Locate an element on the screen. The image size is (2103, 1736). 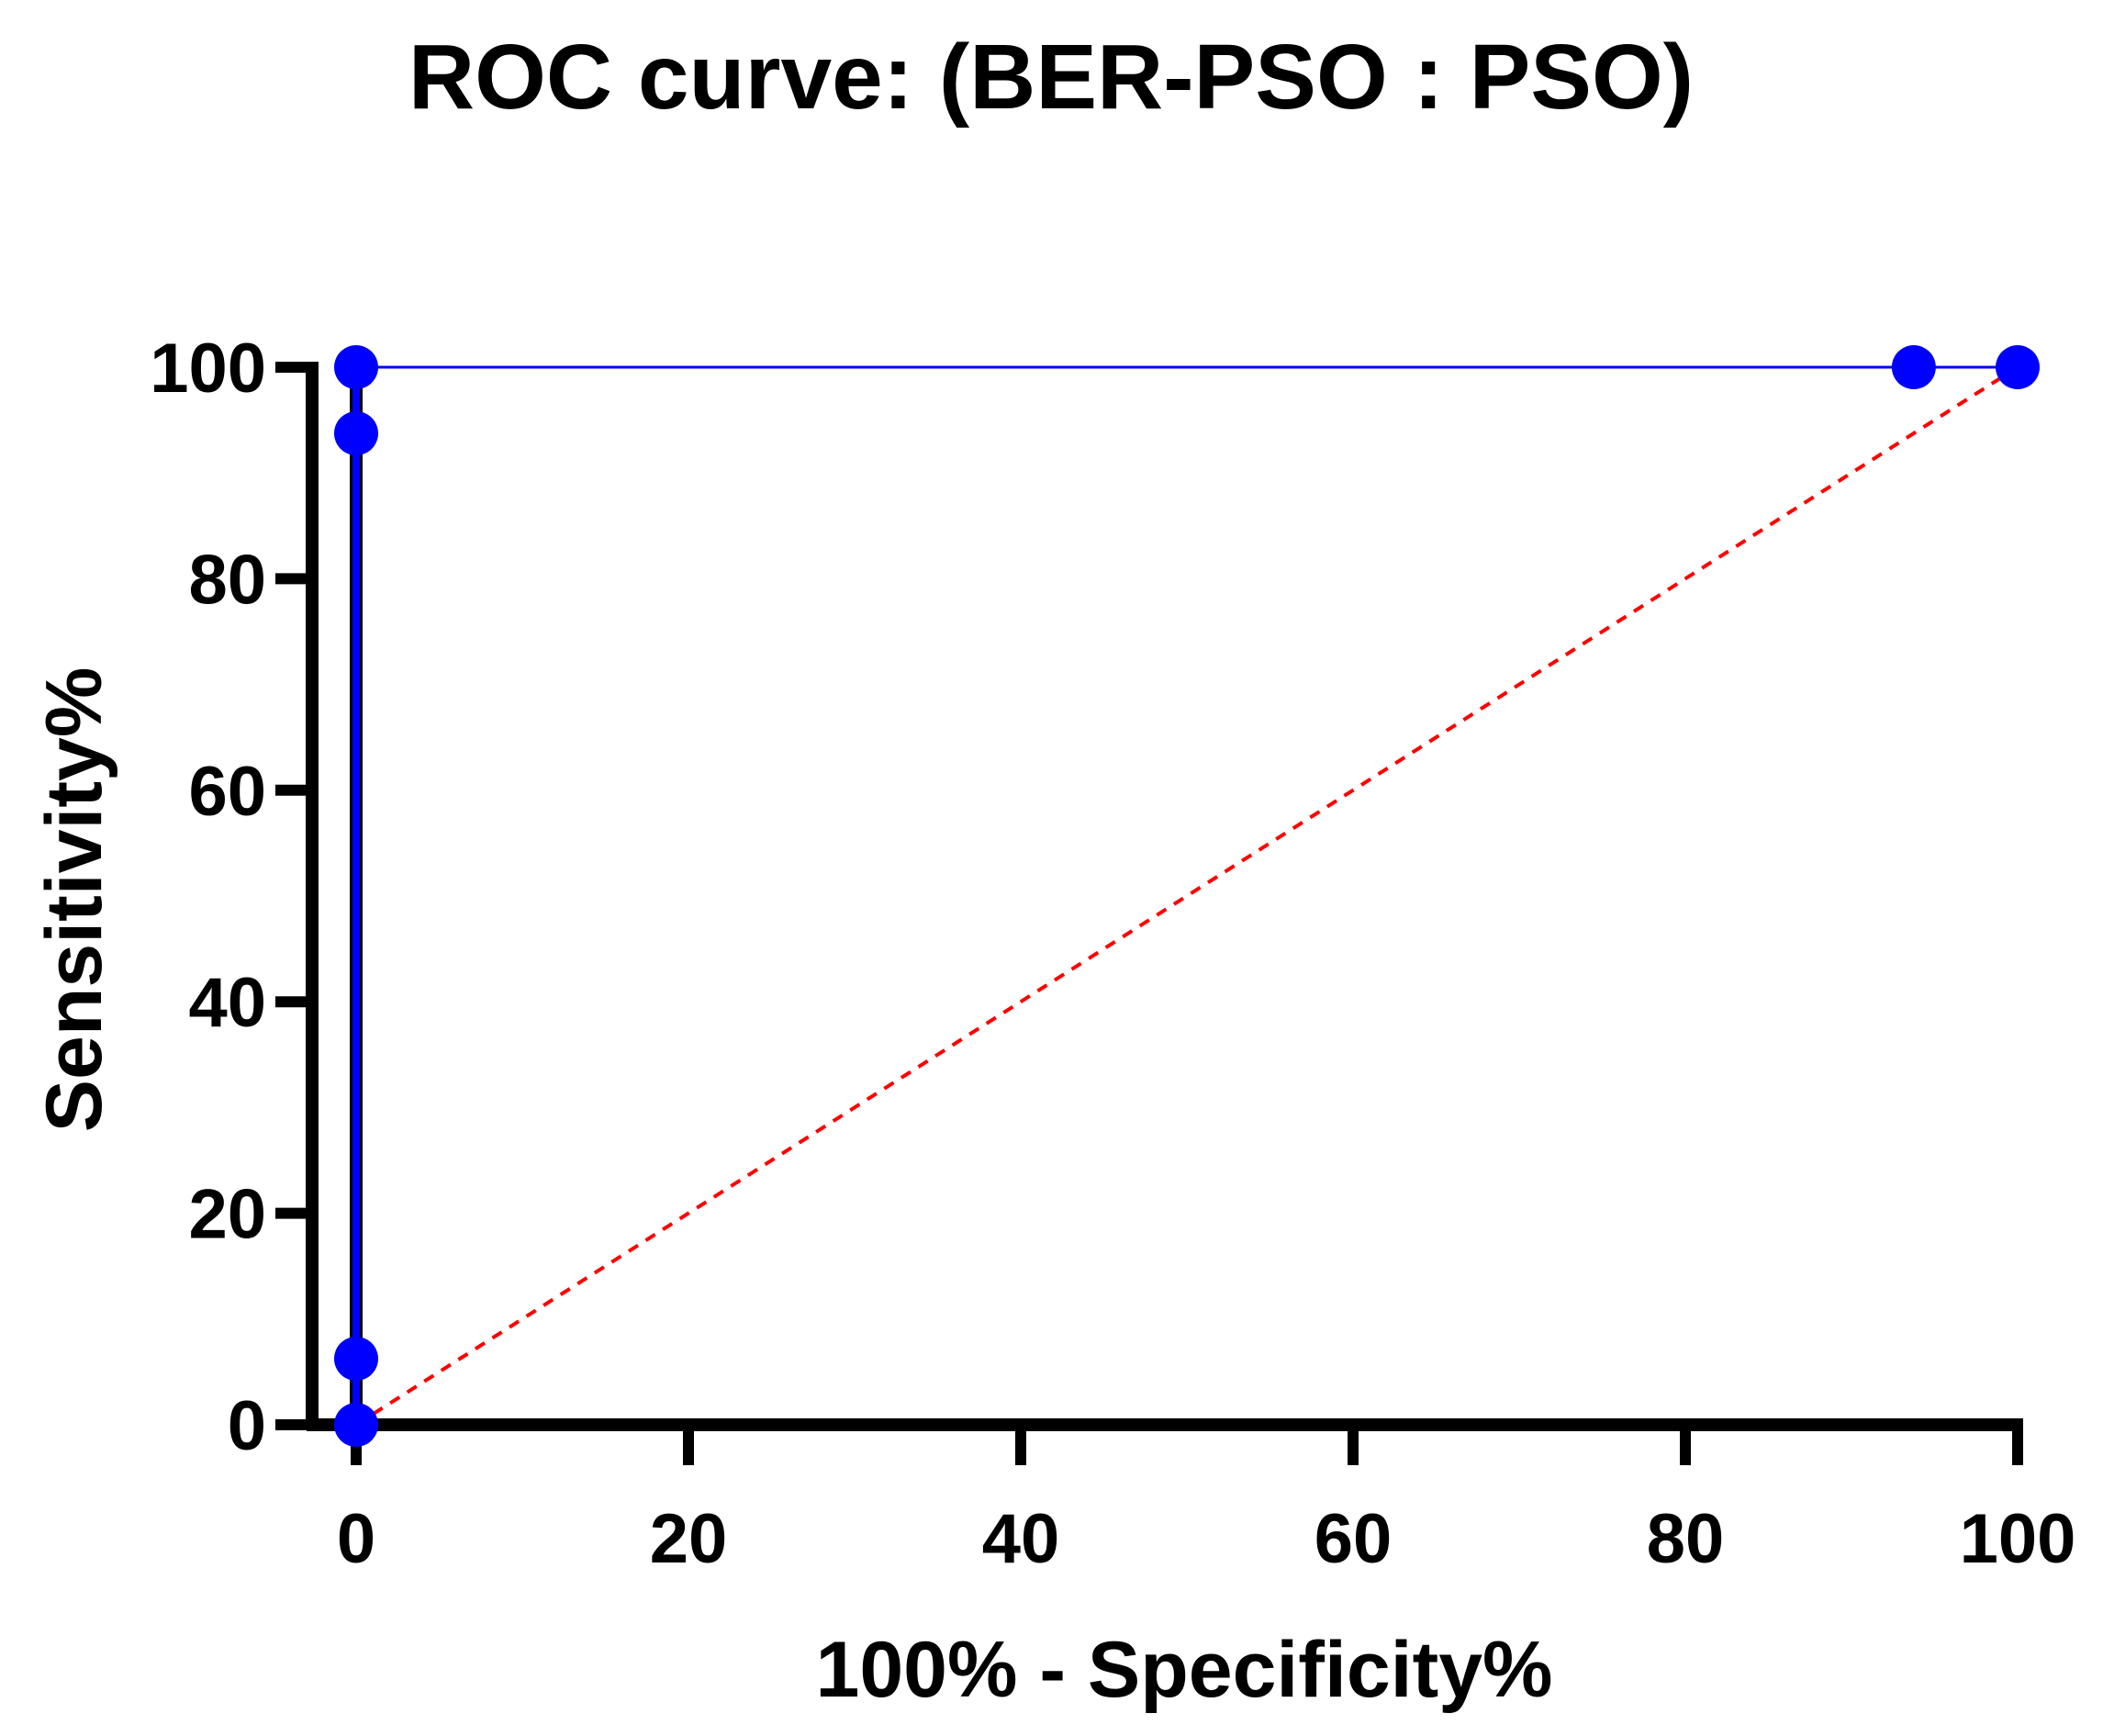
y-tick-label: 60 is located at coordinates (227, 792).